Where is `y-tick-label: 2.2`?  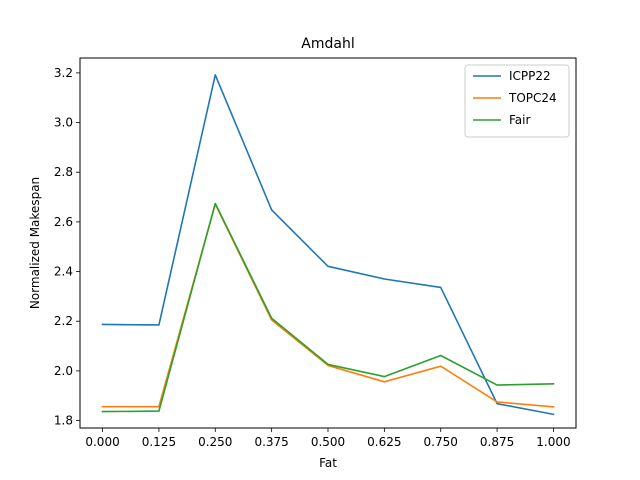
y-tick-label: 2.2 is located at coordinates (63, 321).